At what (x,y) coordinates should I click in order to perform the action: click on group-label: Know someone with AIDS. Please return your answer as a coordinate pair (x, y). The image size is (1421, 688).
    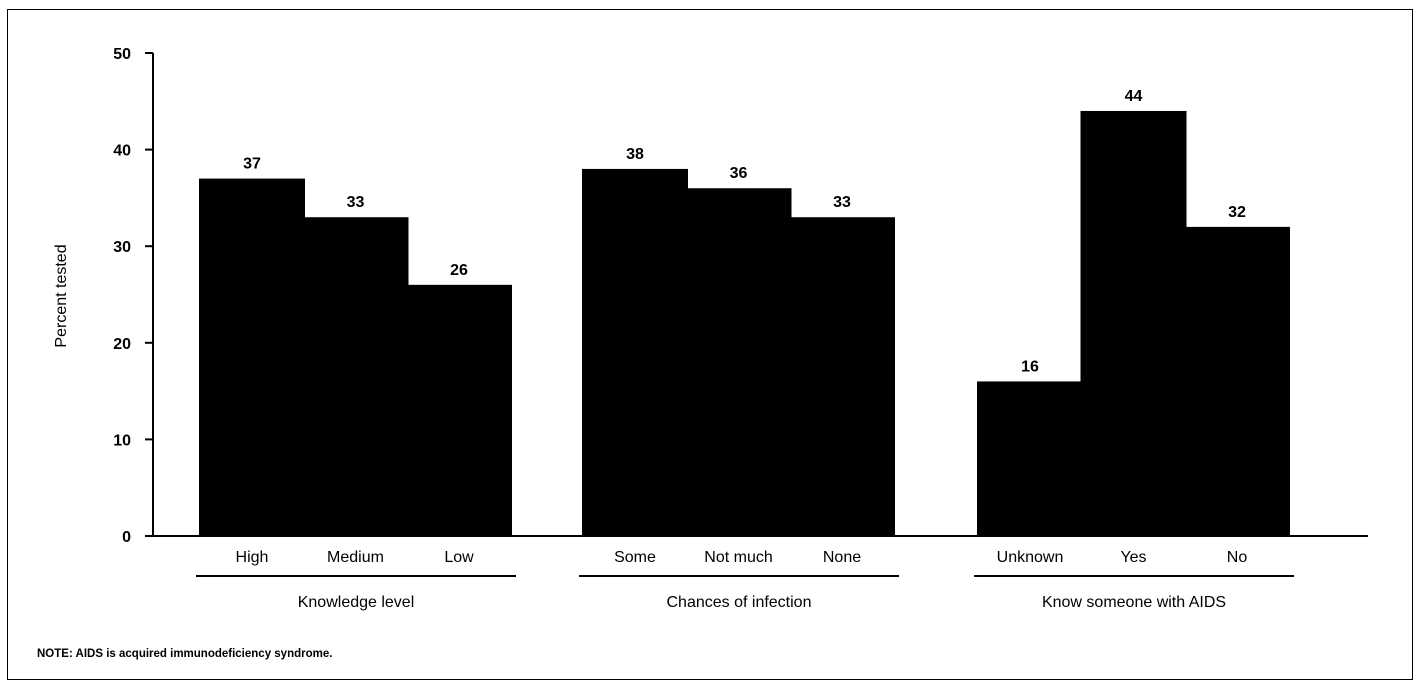
    Looking at the image, I should click on (1134, 602).